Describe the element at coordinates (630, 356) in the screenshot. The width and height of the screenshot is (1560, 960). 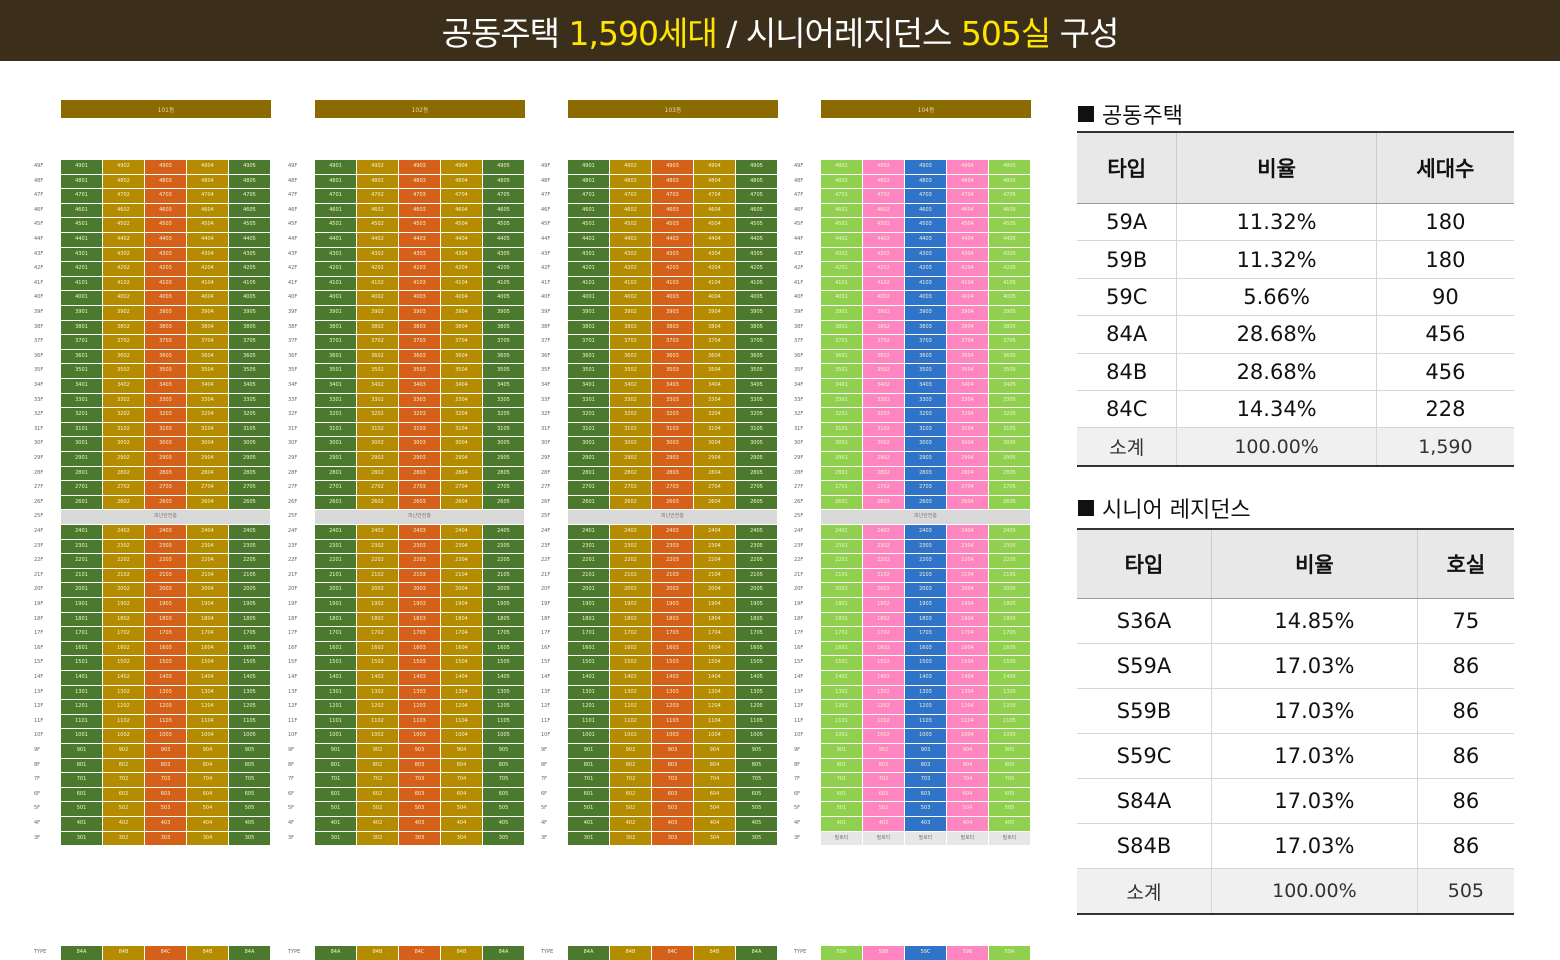
I see `unit-cell: 3602` at that location.